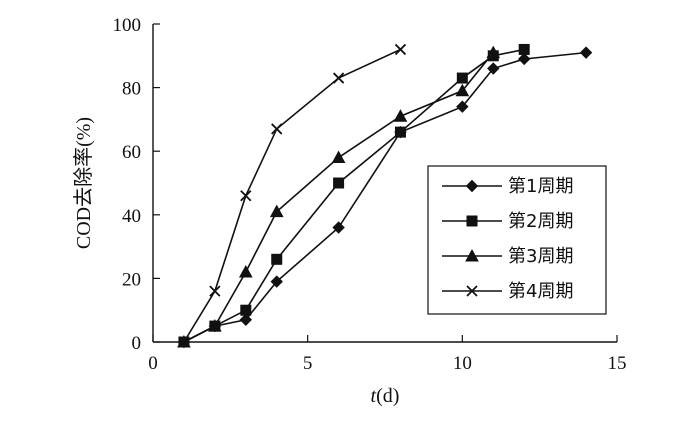  I want to click on legend-label: 第3周期, so click(540, 256).